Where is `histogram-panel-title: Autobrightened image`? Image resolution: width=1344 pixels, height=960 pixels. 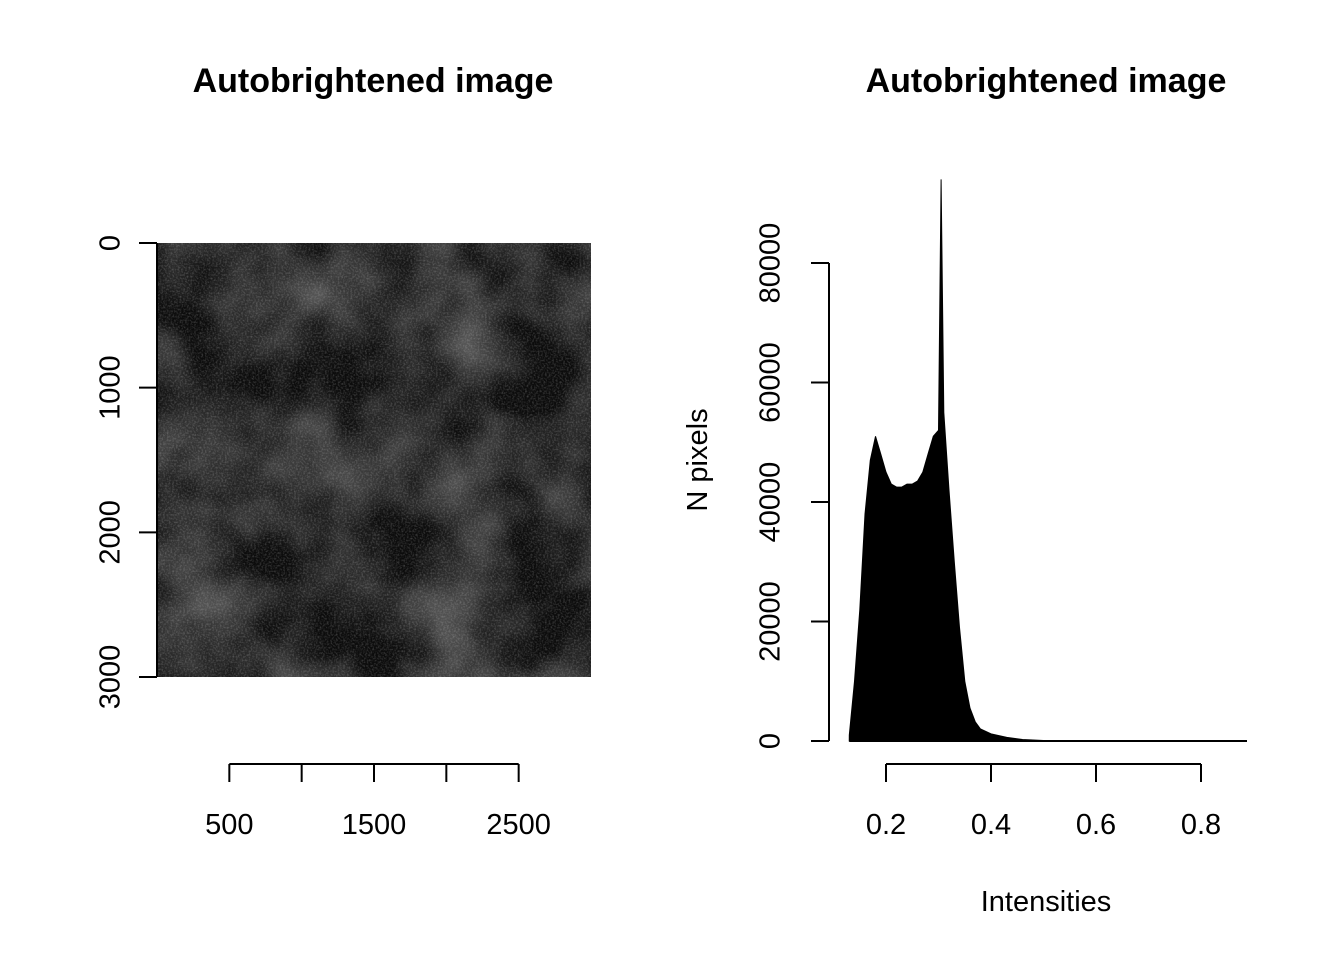
histogram-panel-title: Autobrightened image is located at coordinates (1046, 81).